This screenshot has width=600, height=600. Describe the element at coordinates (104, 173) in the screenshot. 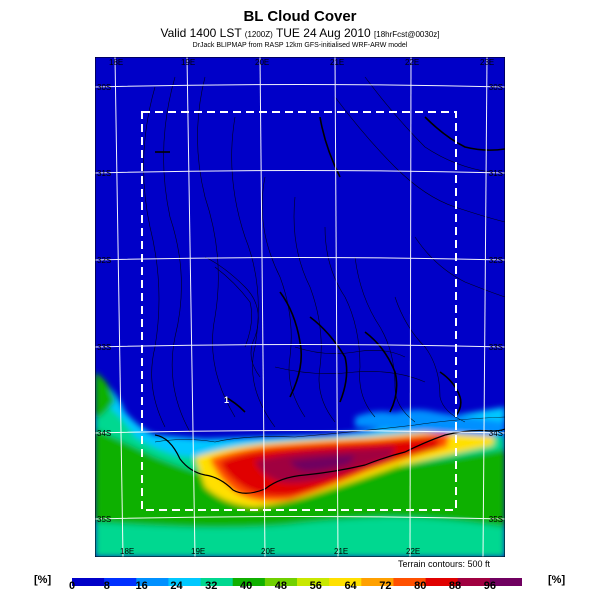

I see `lat-label-left: 31S` at that location.